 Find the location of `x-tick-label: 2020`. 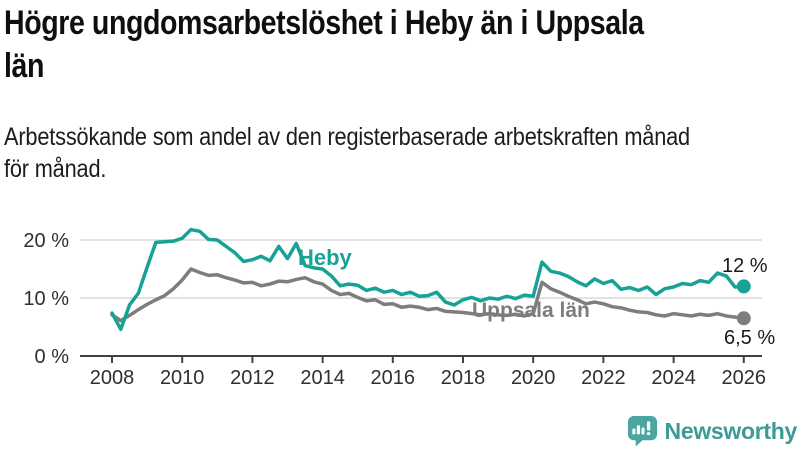

x-tick-label: 2020 is located at coordinates (533, 378).